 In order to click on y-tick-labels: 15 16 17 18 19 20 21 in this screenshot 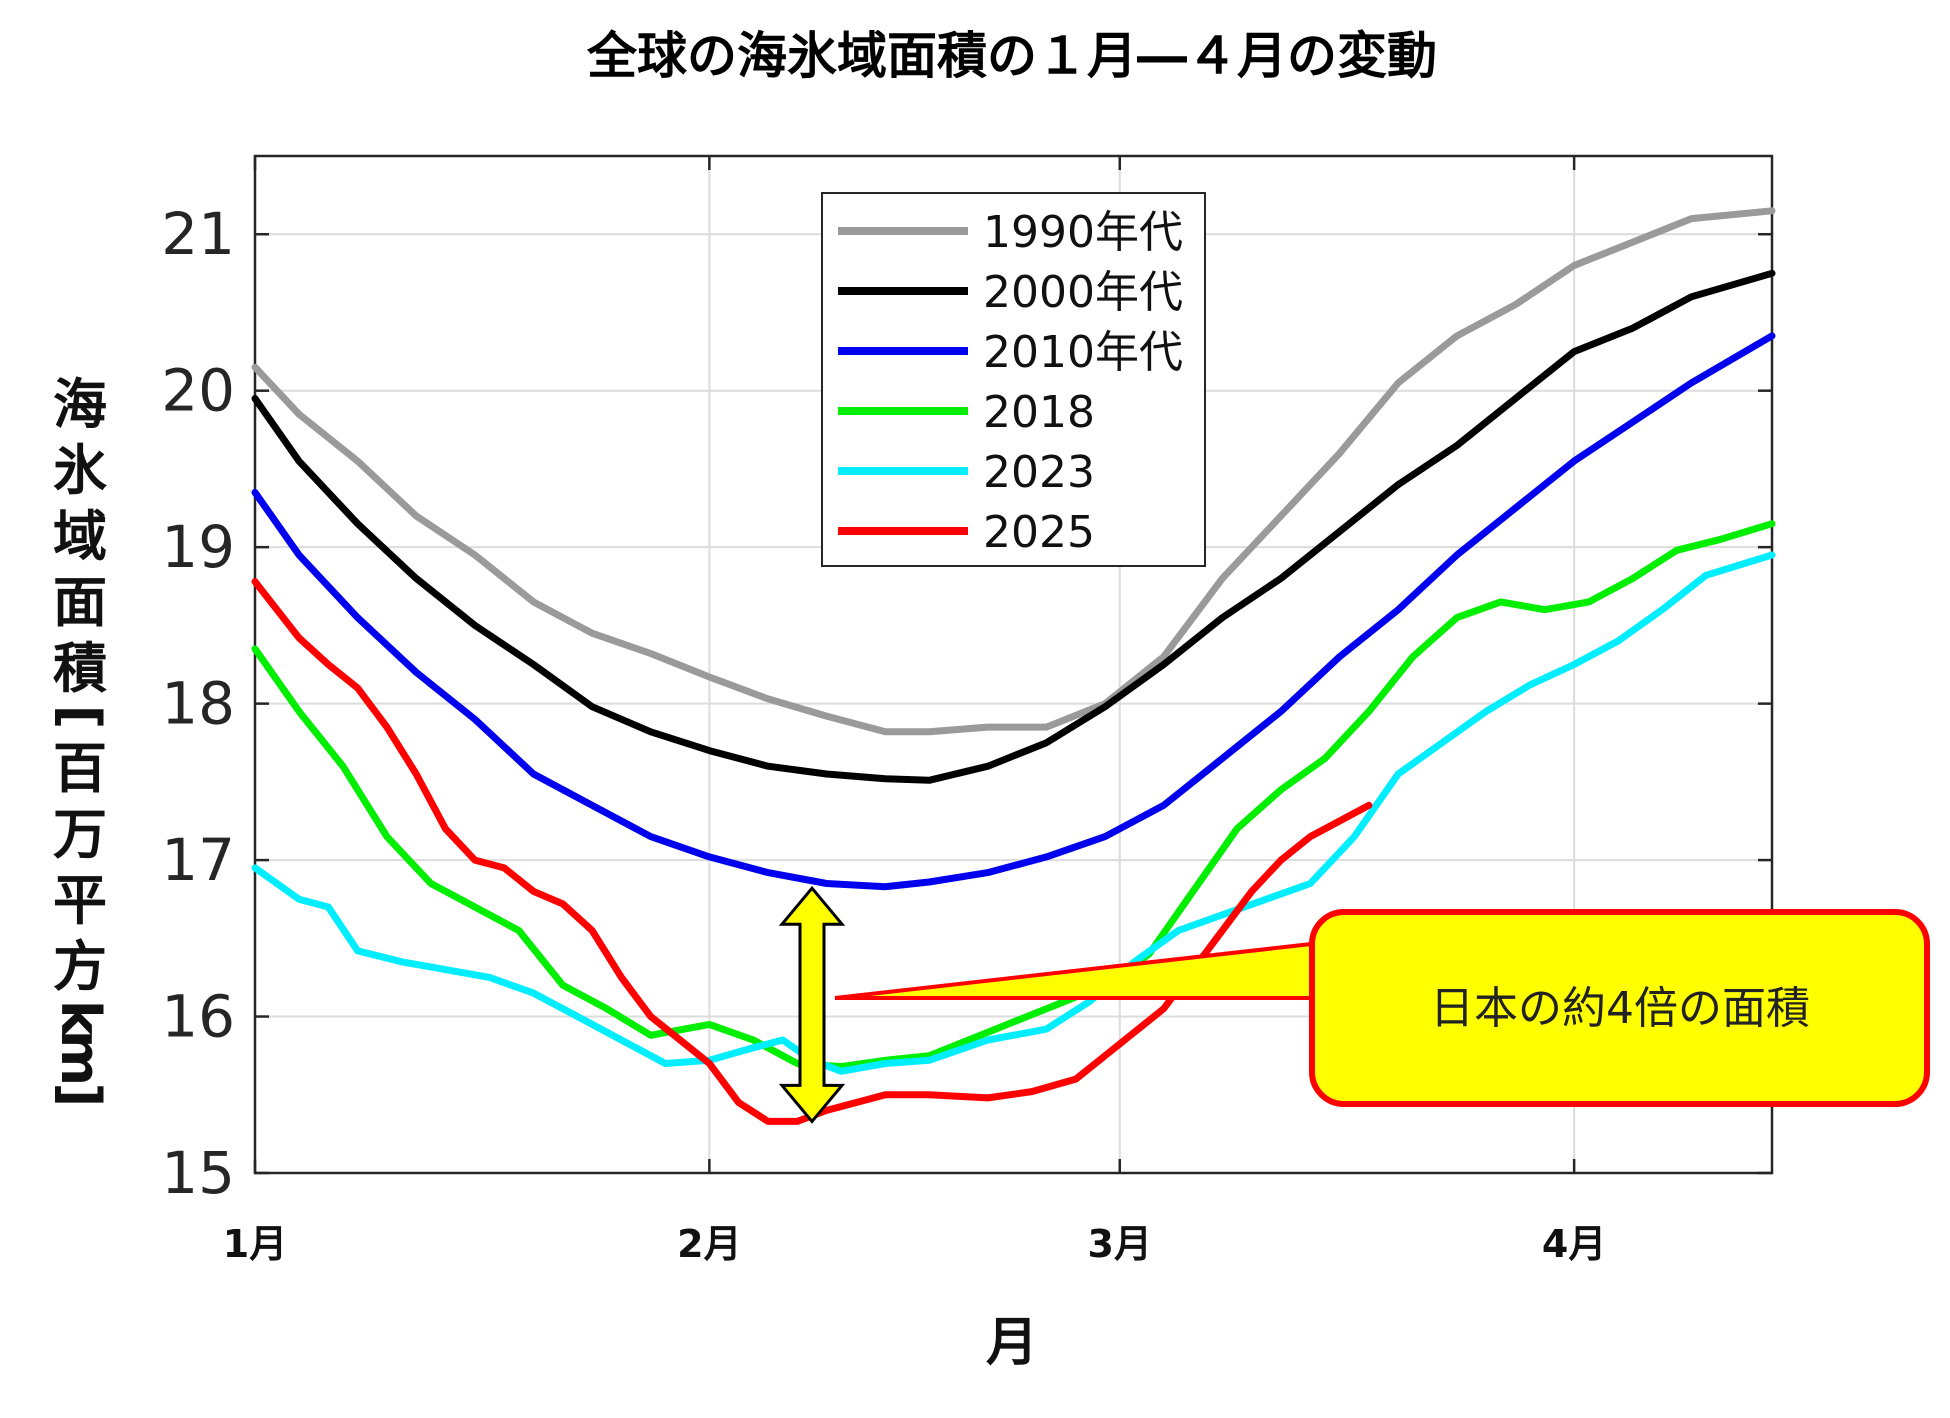, I will do `click(198, 703)`.